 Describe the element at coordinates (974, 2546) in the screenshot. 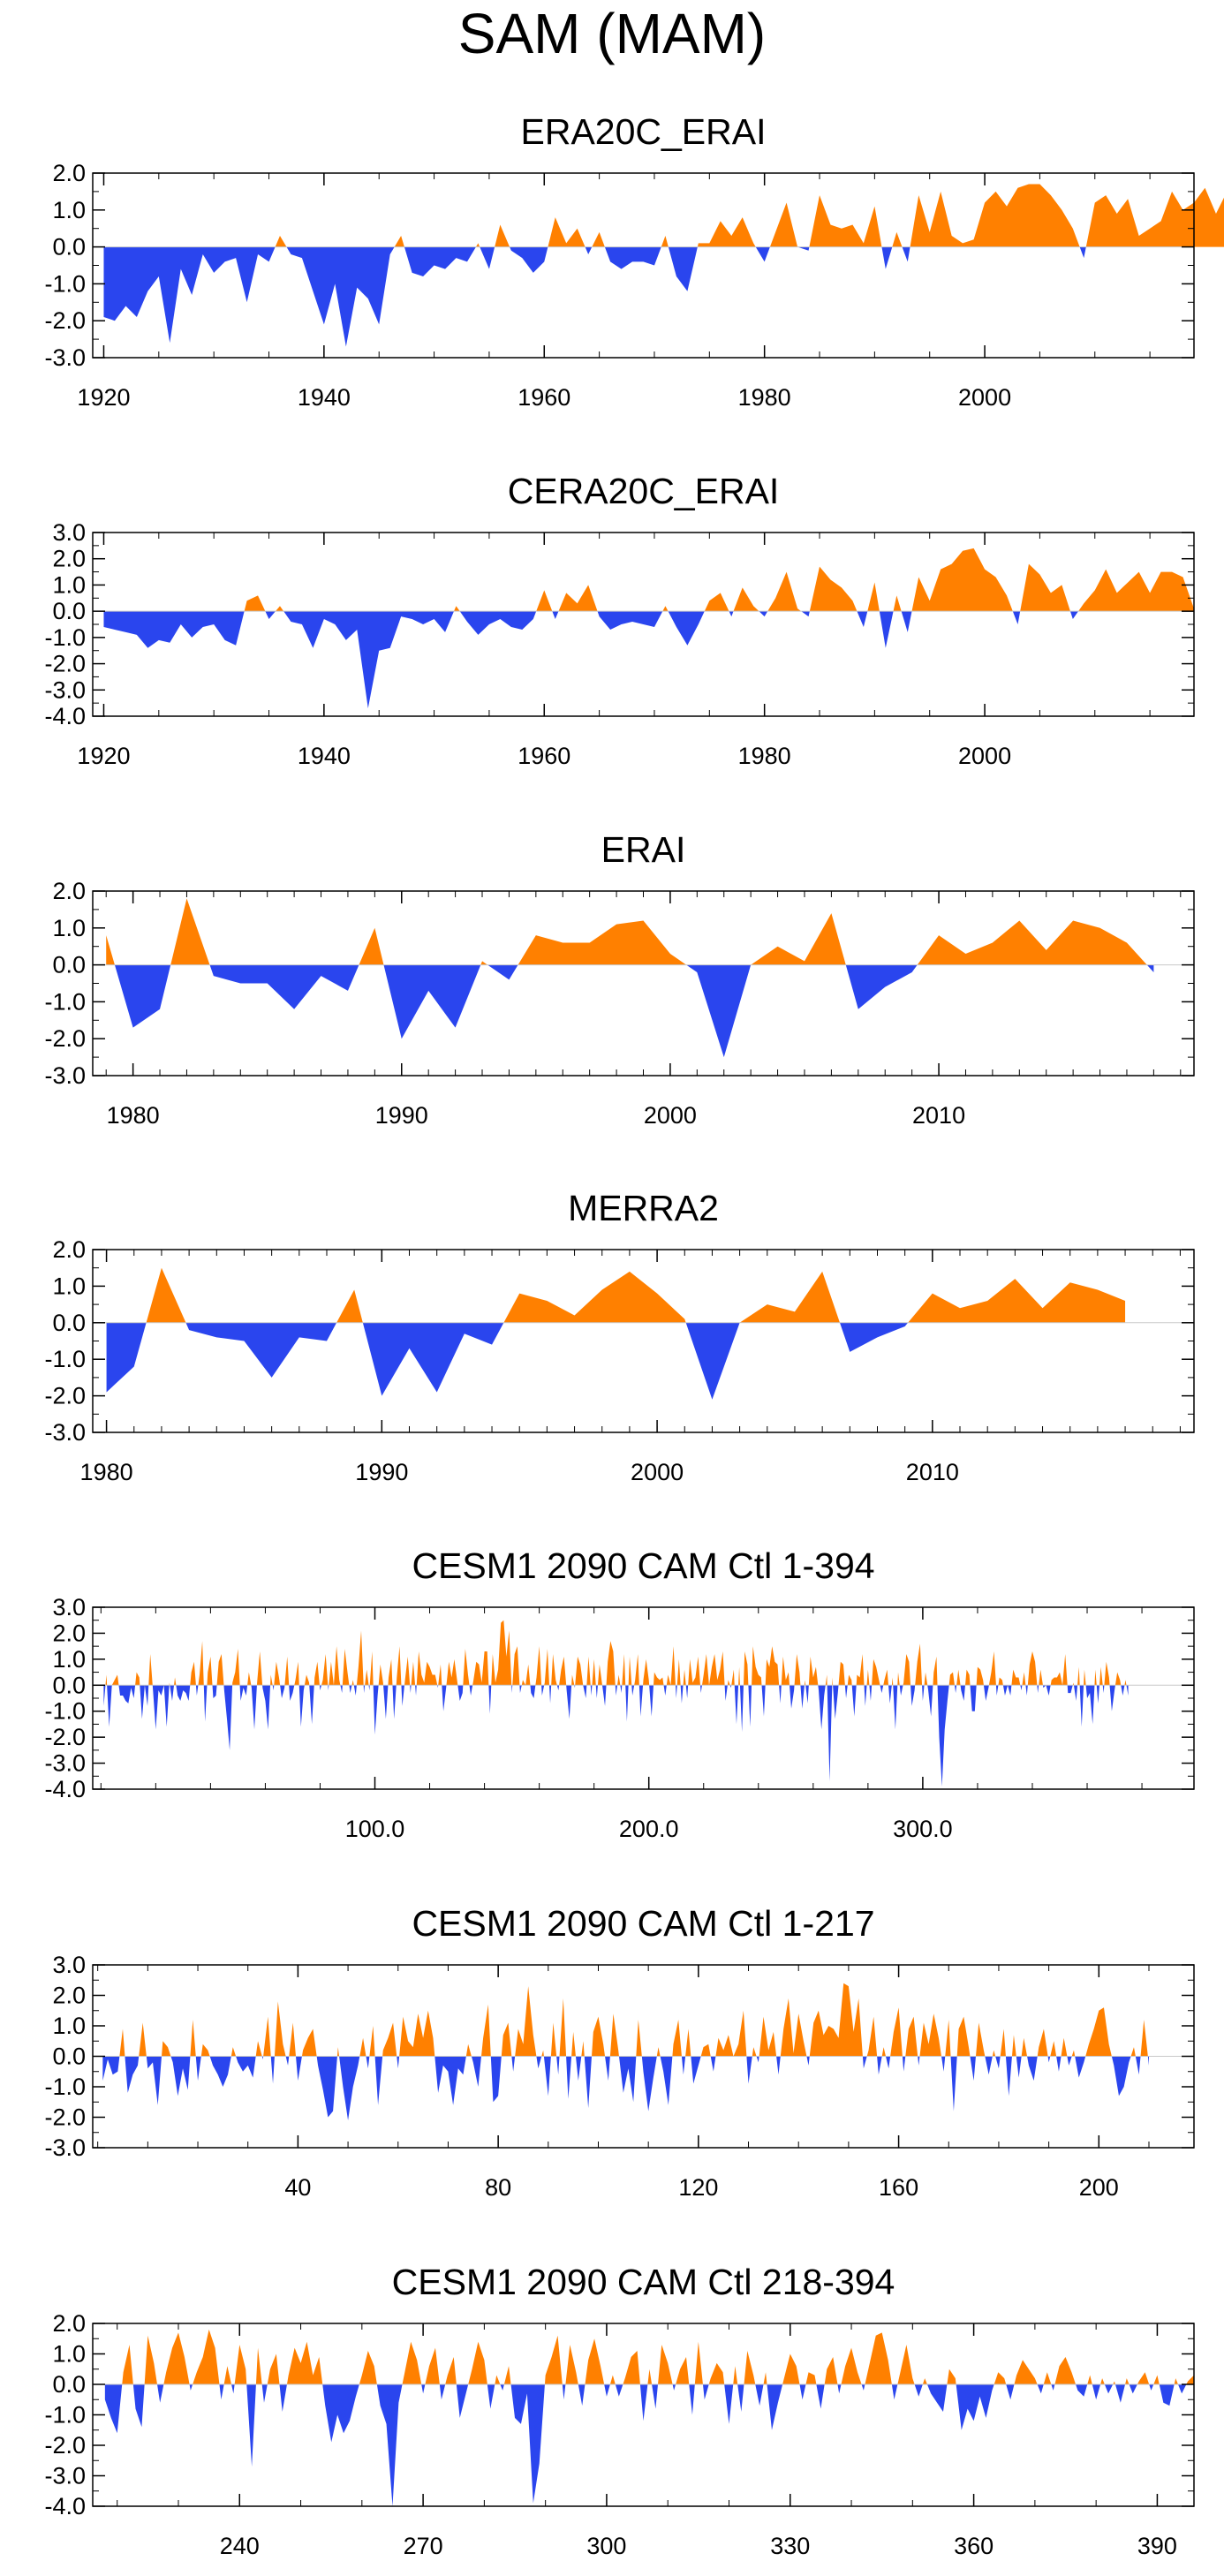

I see `x-tick-label: 360` at that location.